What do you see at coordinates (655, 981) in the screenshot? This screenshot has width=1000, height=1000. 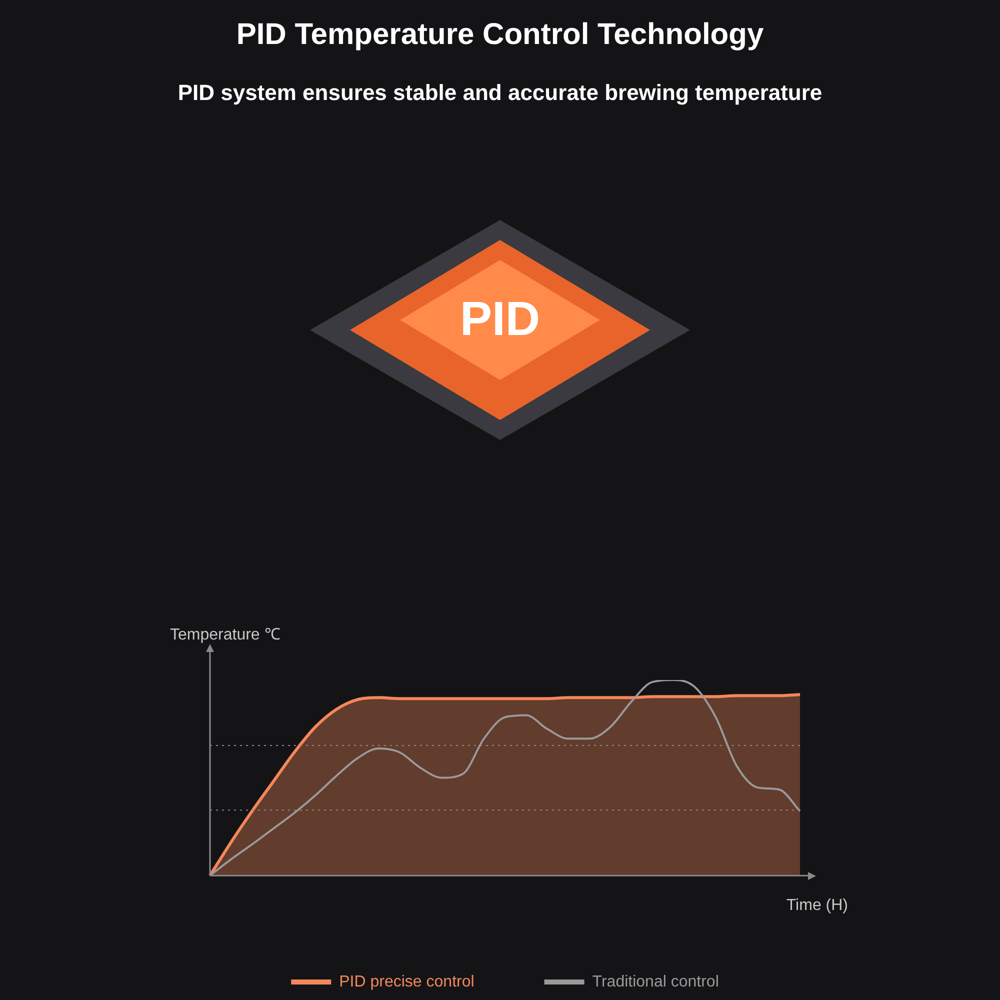 I see `legend-label: Traditional control` at bounding box center [655, 981].